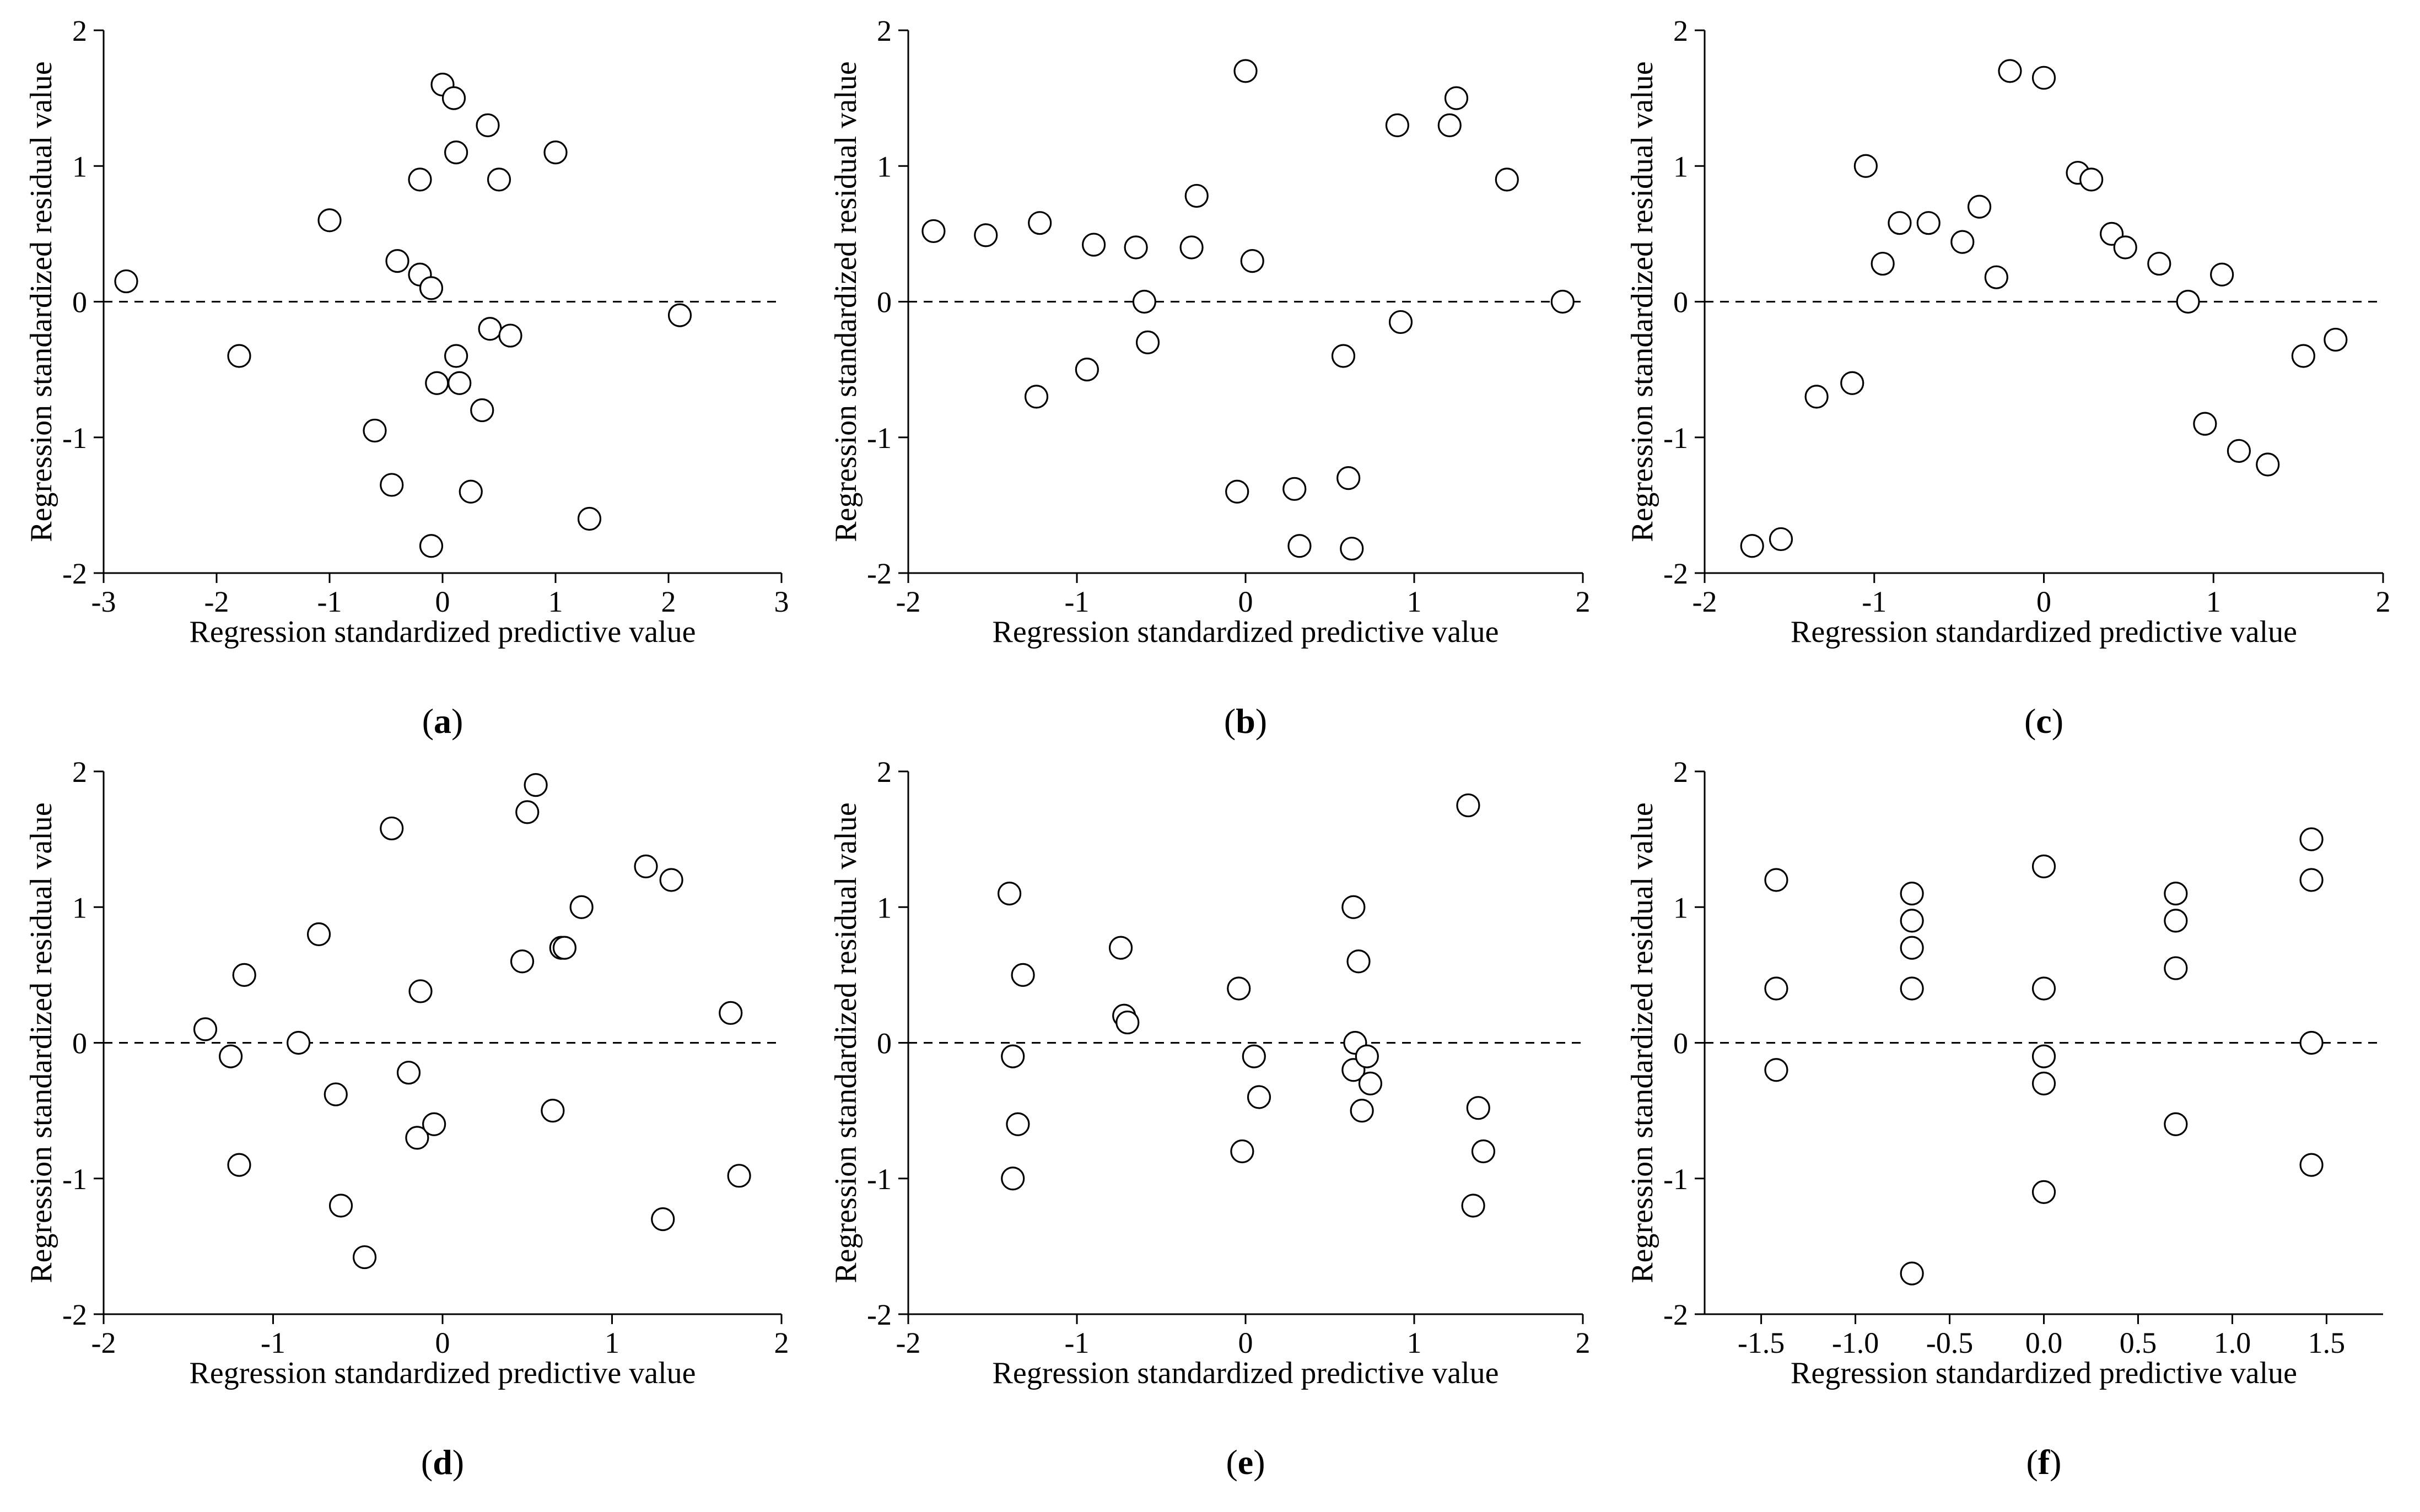 The image size is (2420, 1512). I want to click on caption-letter: e, so click(1246, 1462).